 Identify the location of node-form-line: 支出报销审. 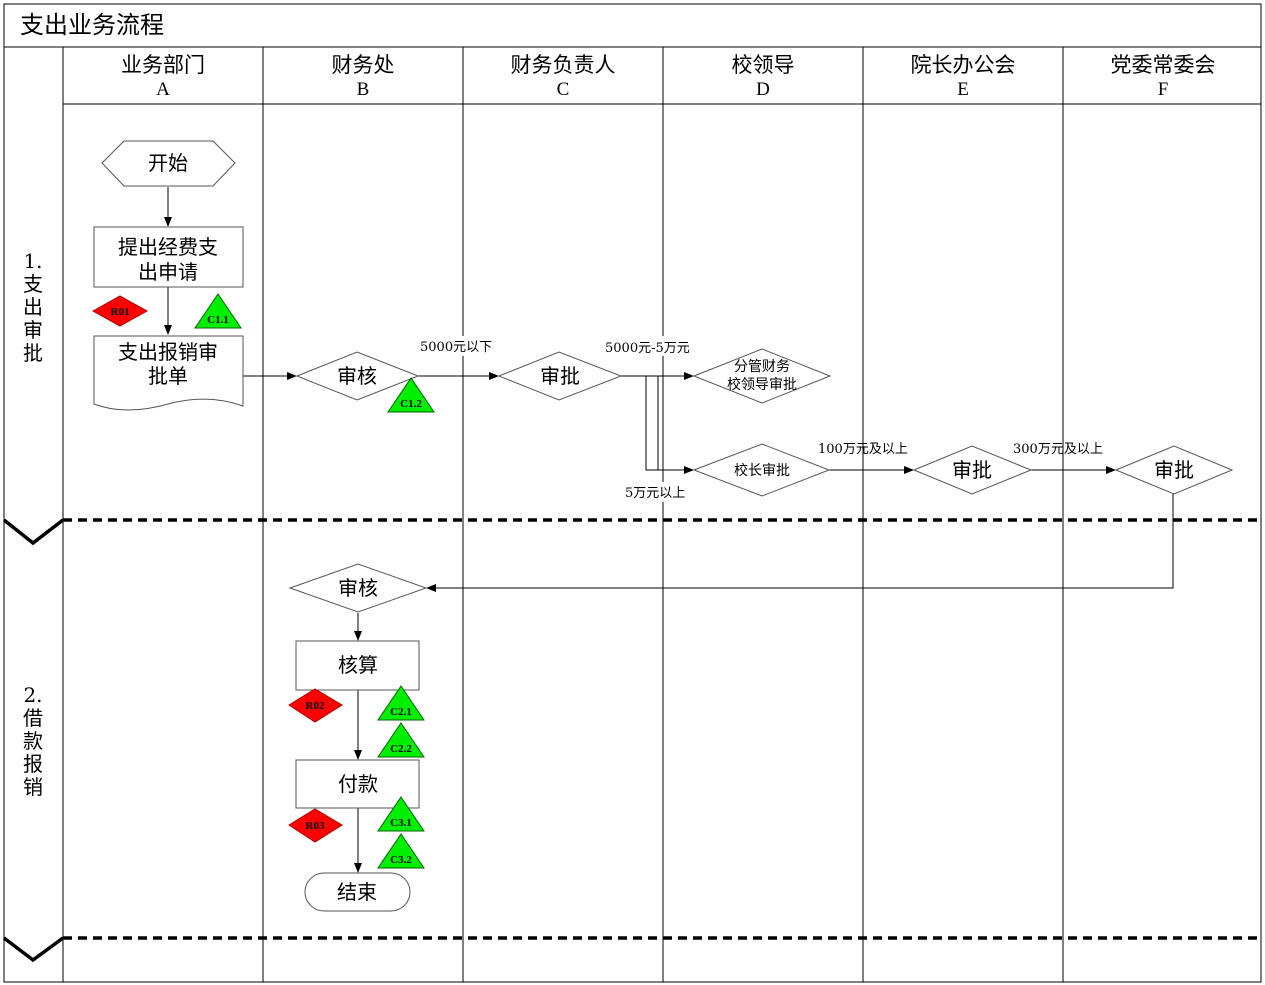
(168, 352).